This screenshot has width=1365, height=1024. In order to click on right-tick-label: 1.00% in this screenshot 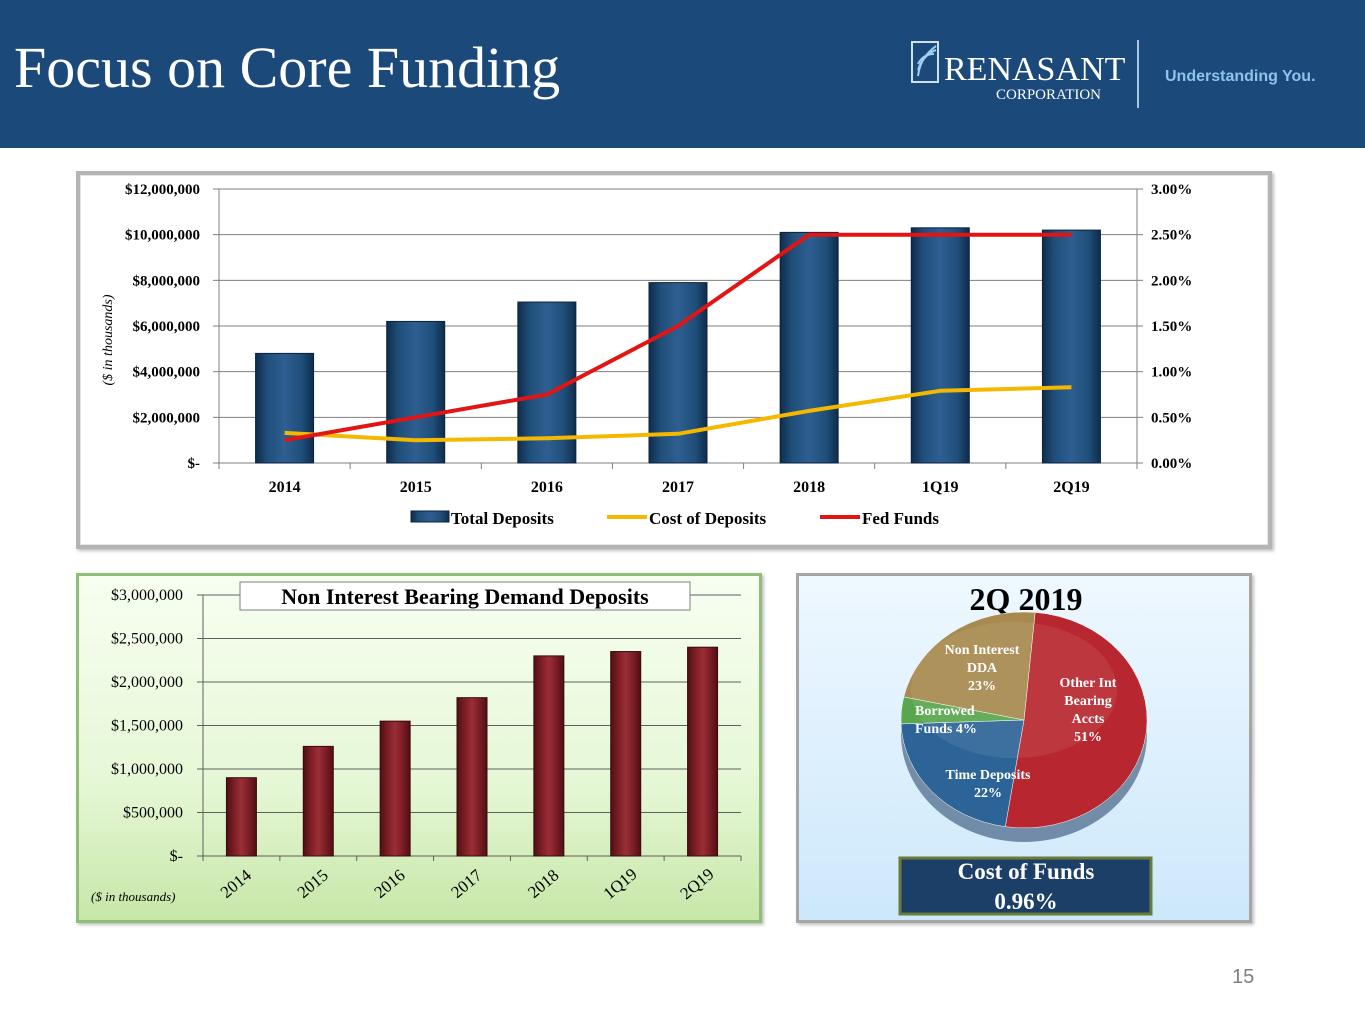, I will do `click(1171, 373)`.